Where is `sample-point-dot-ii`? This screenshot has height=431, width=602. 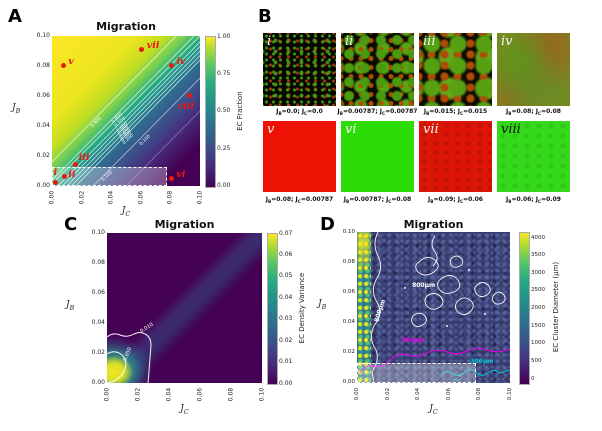 sample-point-dot-ii is located at coordinates (65, 176).